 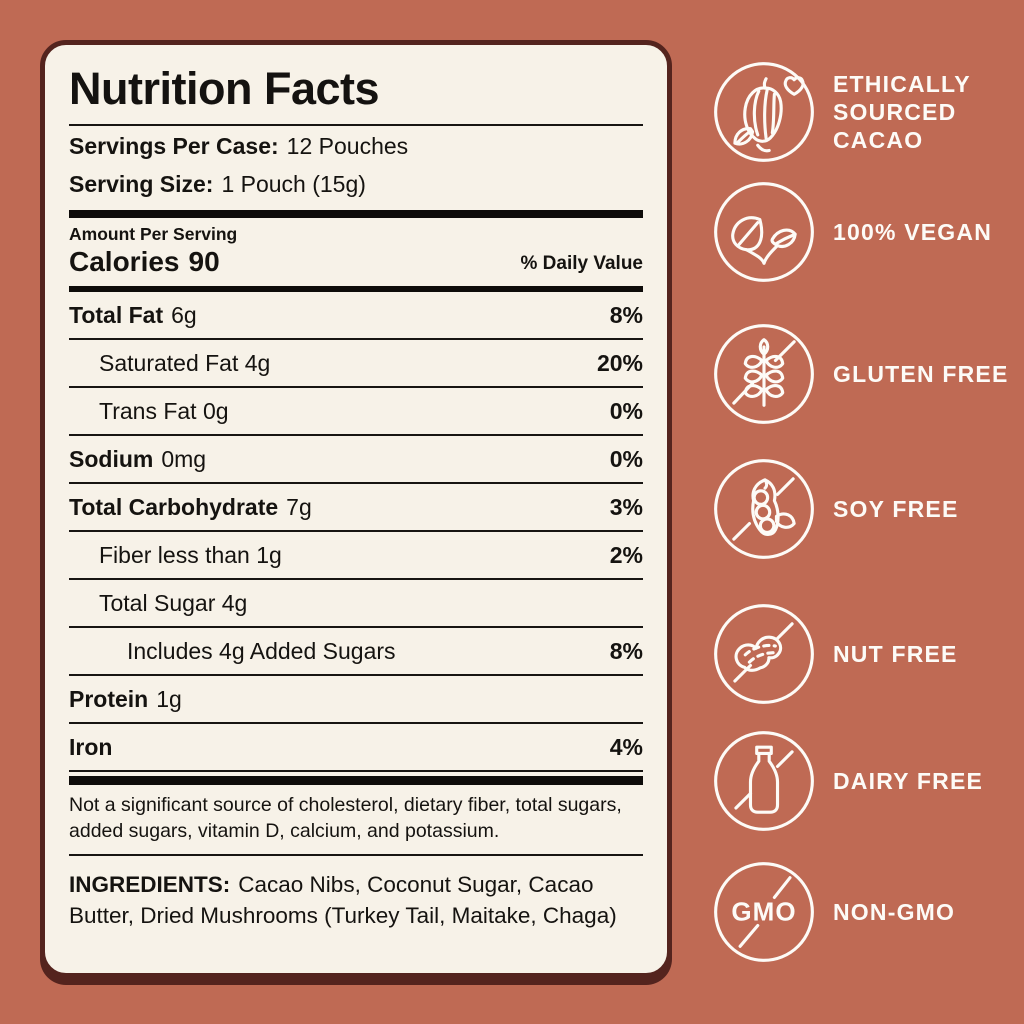 I want to click on row-added-sugars: Includes 4g Added Sugars 8%, so click(x=356, y=652).